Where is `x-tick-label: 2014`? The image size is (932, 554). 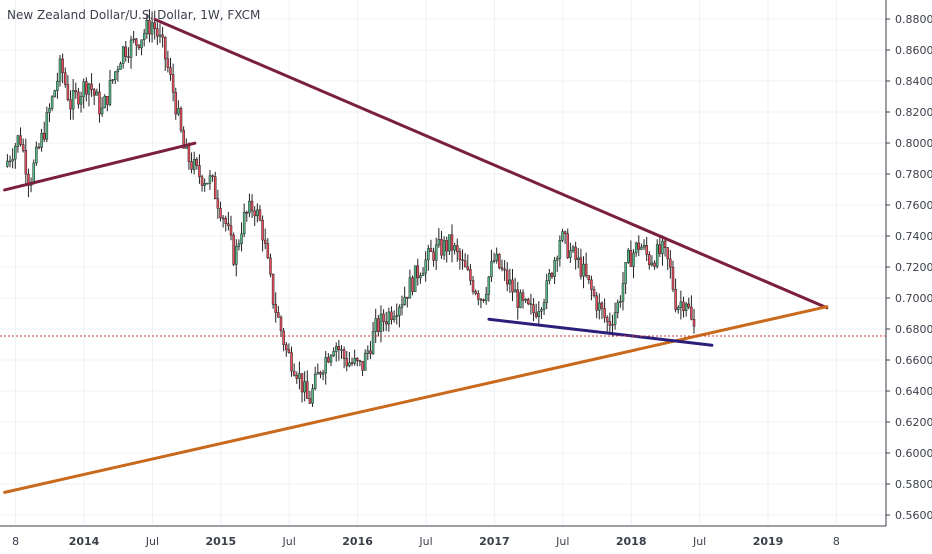
x-tick-label: 2014 is located at coordinates (84, 541).